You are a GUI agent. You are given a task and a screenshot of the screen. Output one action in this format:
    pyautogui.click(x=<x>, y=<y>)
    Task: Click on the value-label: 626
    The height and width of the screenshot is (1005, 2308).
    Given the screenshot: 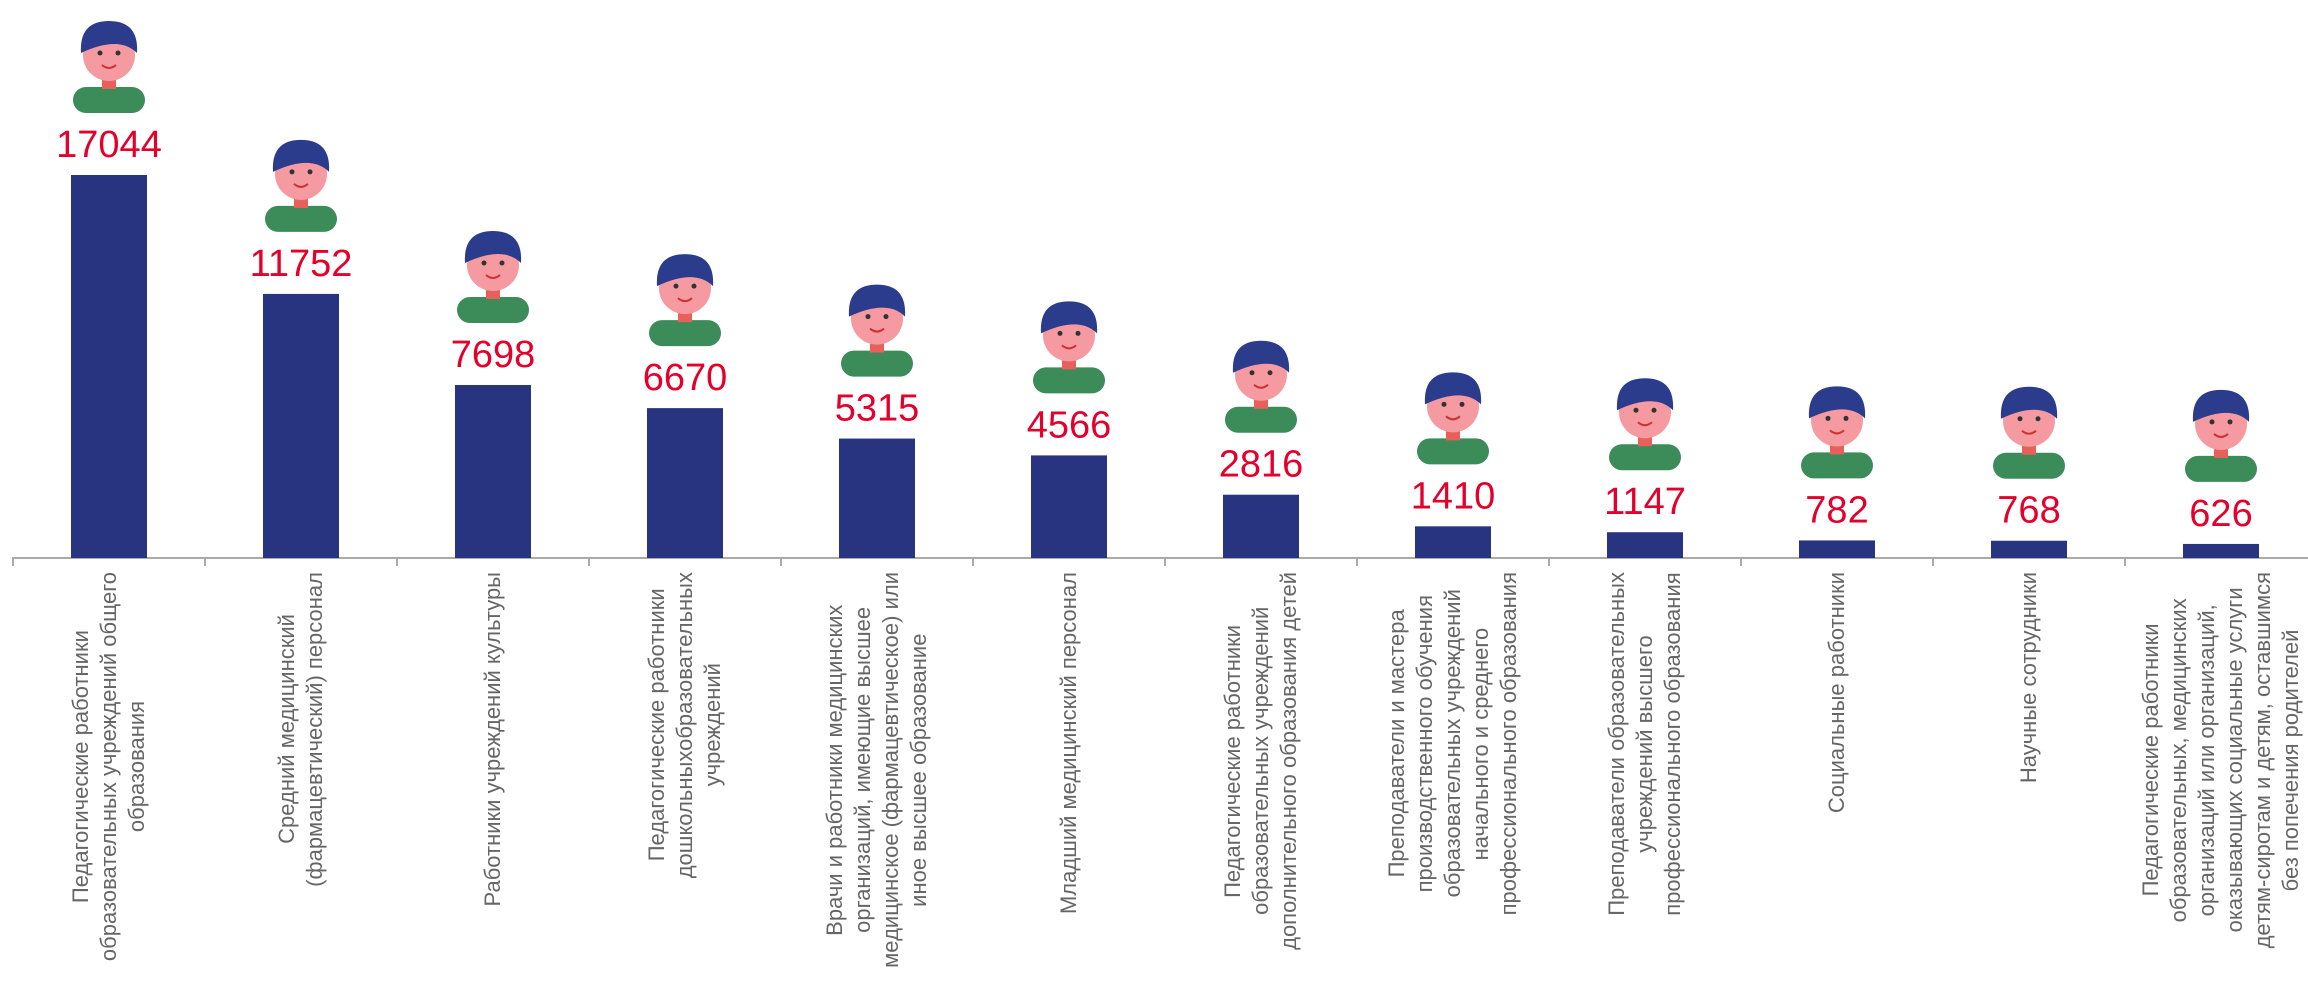 What is the action you would take?
    pyautogui.click(x=2220, y=514)
    